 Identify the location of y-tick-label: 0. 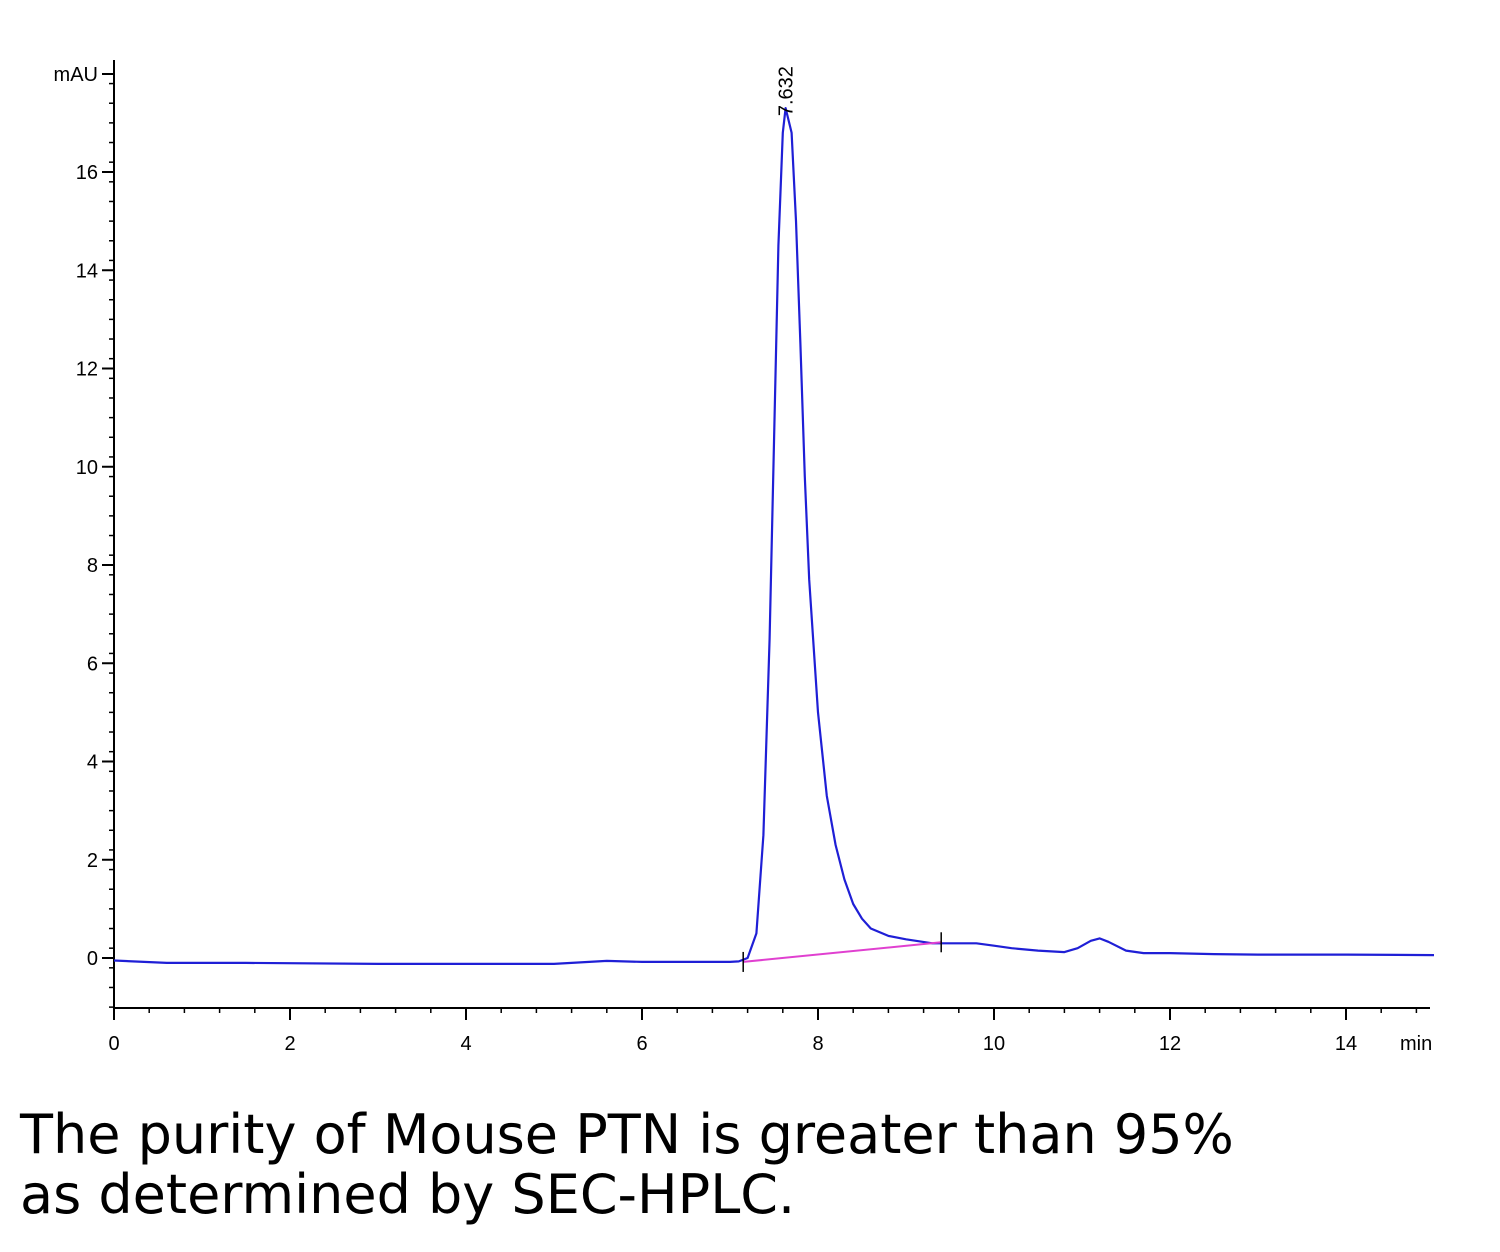
(92, 959).